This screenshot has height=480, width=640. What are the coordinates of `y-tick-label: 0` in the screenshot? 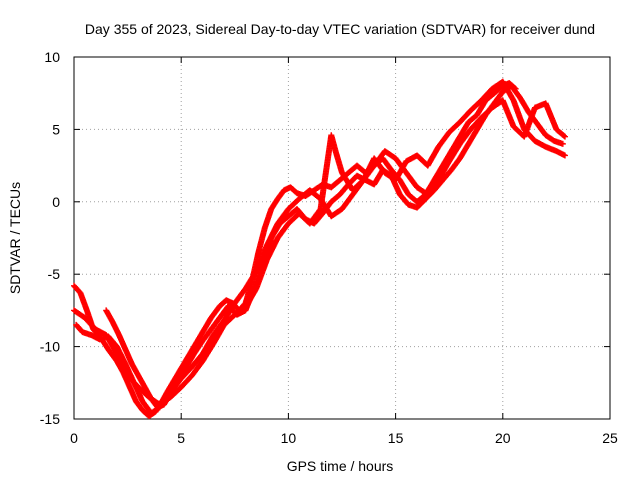 It's located at (56, 202).